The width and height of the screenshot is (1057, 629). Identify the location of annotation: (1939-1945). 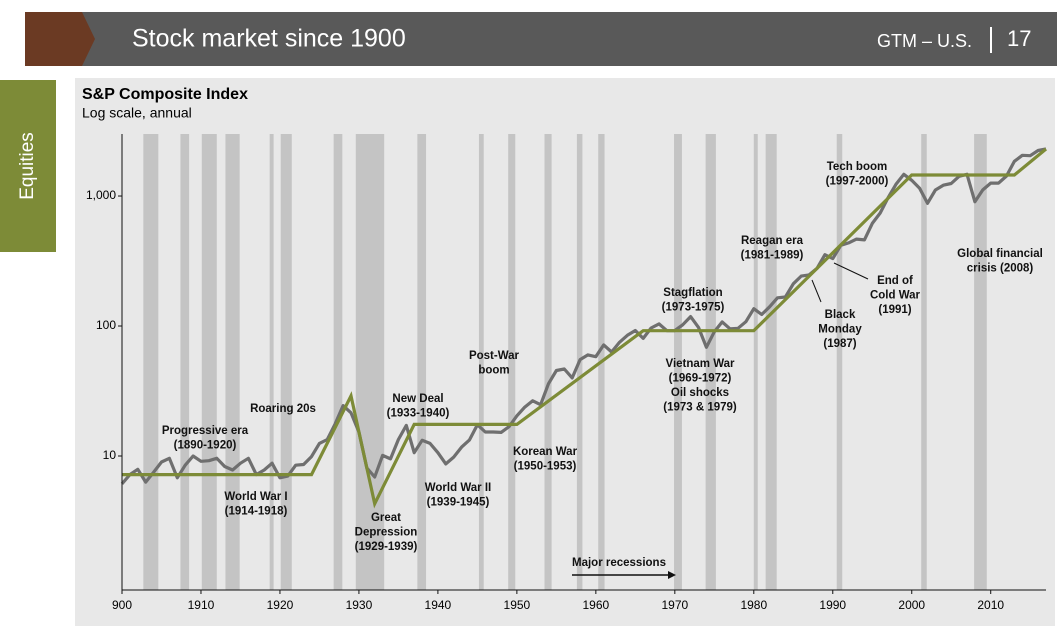
(458, 503).